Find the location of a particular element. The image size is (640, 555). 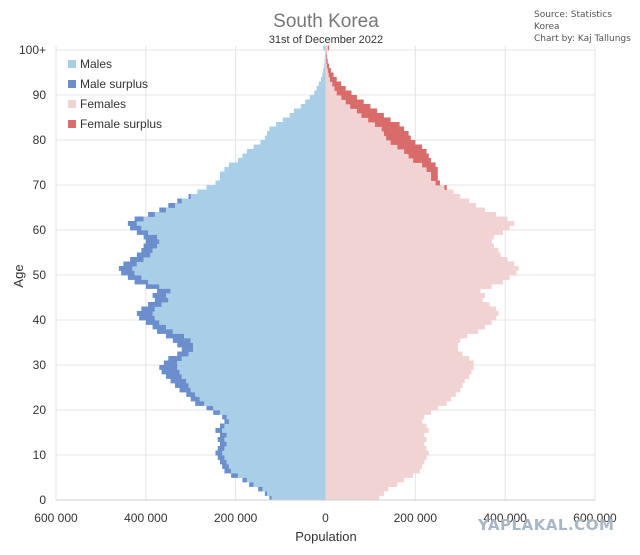

y-tick-label: 10 is located at coordinates (40, 455).